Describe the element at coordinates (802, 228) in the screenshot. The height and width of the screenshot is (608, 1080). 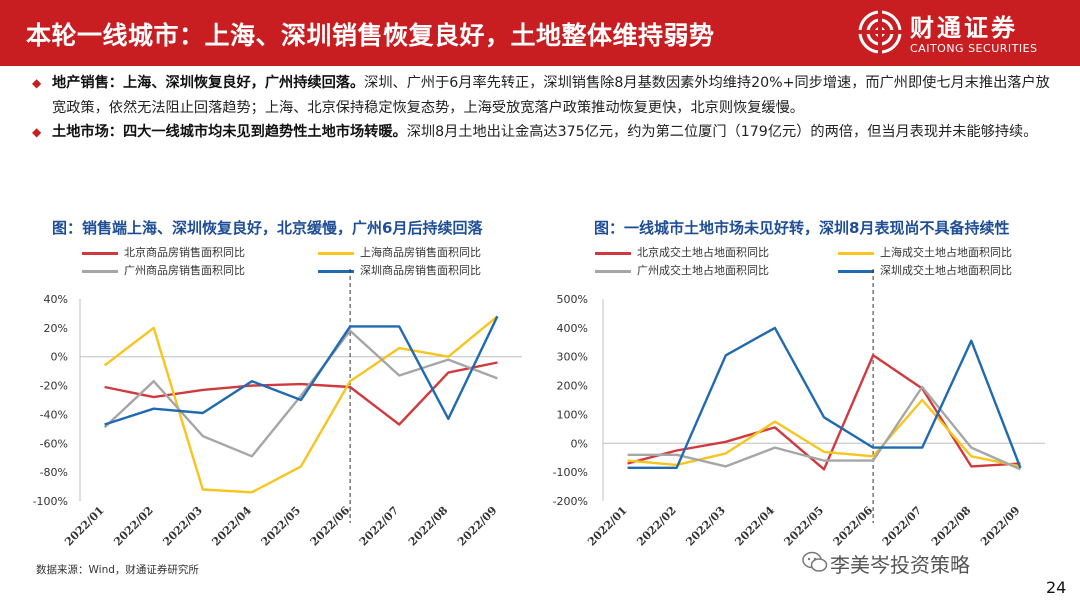
I see `chart-right-title: 图：一线城市土地市场未见好转，深圳8月表现尚不具备持续性` at that location.